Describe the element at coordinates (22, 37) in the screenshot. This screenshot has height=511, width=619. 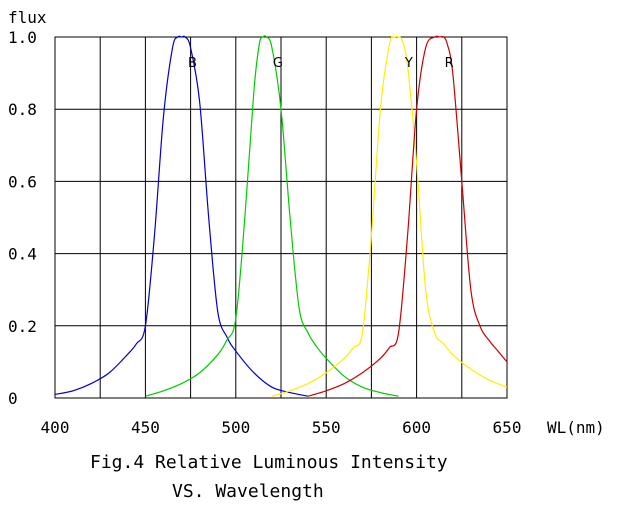
I see `y-tick-label: 1.0` at that location.